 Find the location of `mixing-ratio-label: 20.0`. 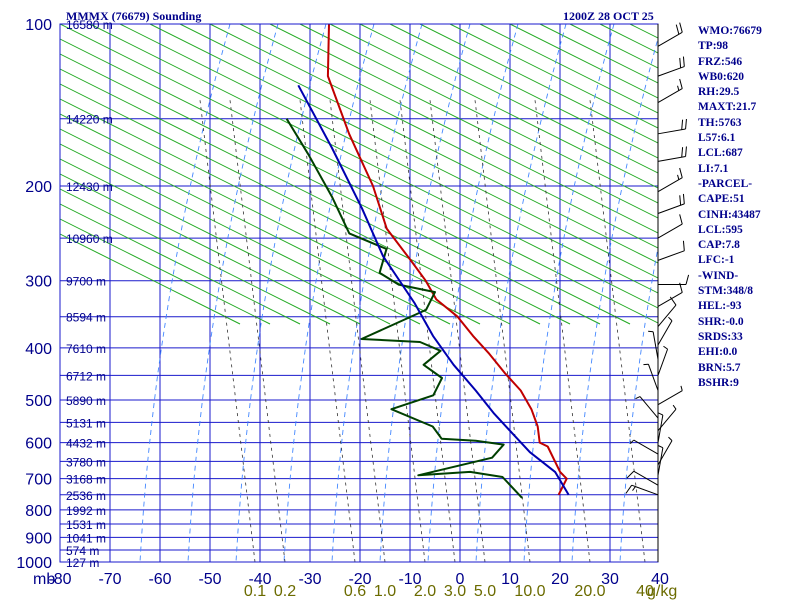

mixing-ratio-label: 20.0 is located at coordinates (589, 591).